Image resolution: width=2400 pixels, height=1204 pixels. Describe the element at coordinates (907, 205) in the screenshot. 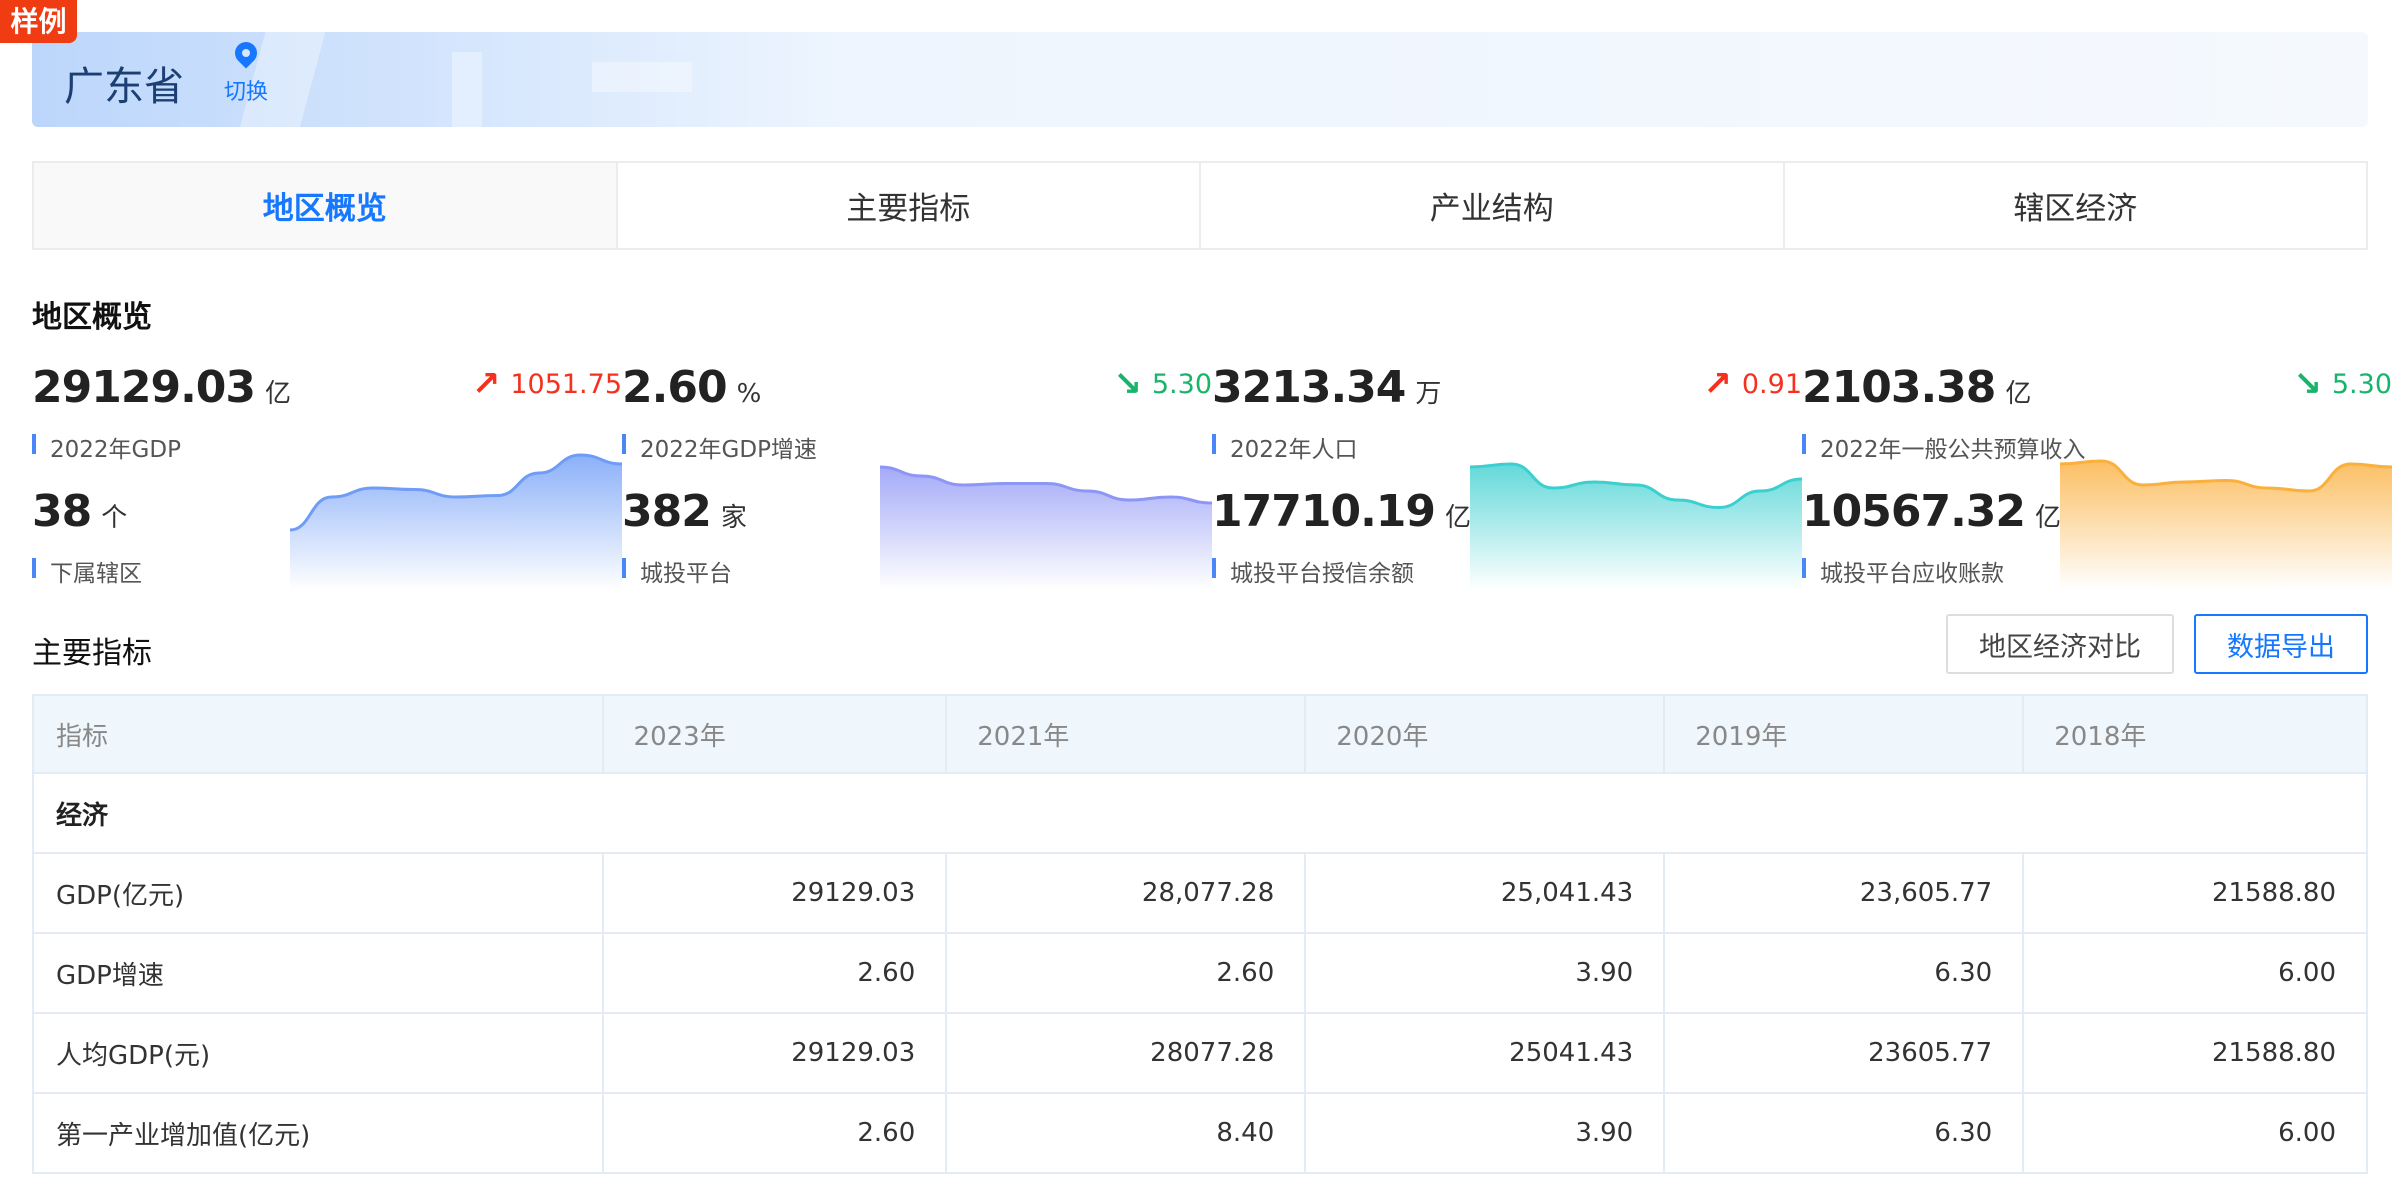

I see `tab-main-indicators: 主要指标` at that location.